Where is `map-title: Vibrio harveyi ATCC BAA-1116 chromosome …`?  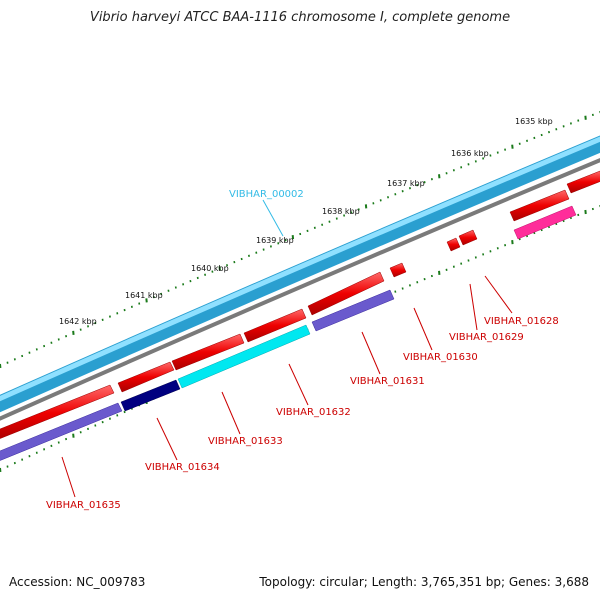
map-title: Vibrio harveyi ATCC BAA-1116 chromosome … is located at coordinates (300, 17).